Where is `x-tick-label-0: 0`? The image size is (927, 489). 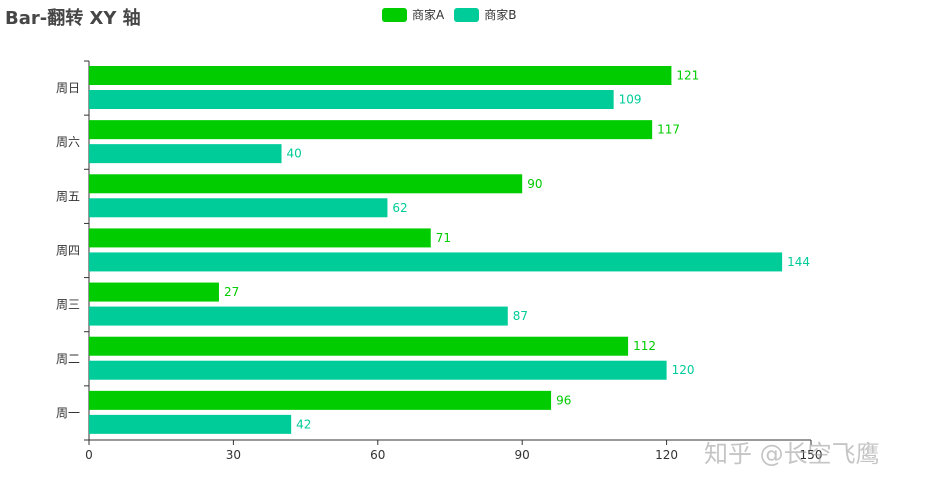
x-tick-label-0: 0 is located at coordinates (89, 455).